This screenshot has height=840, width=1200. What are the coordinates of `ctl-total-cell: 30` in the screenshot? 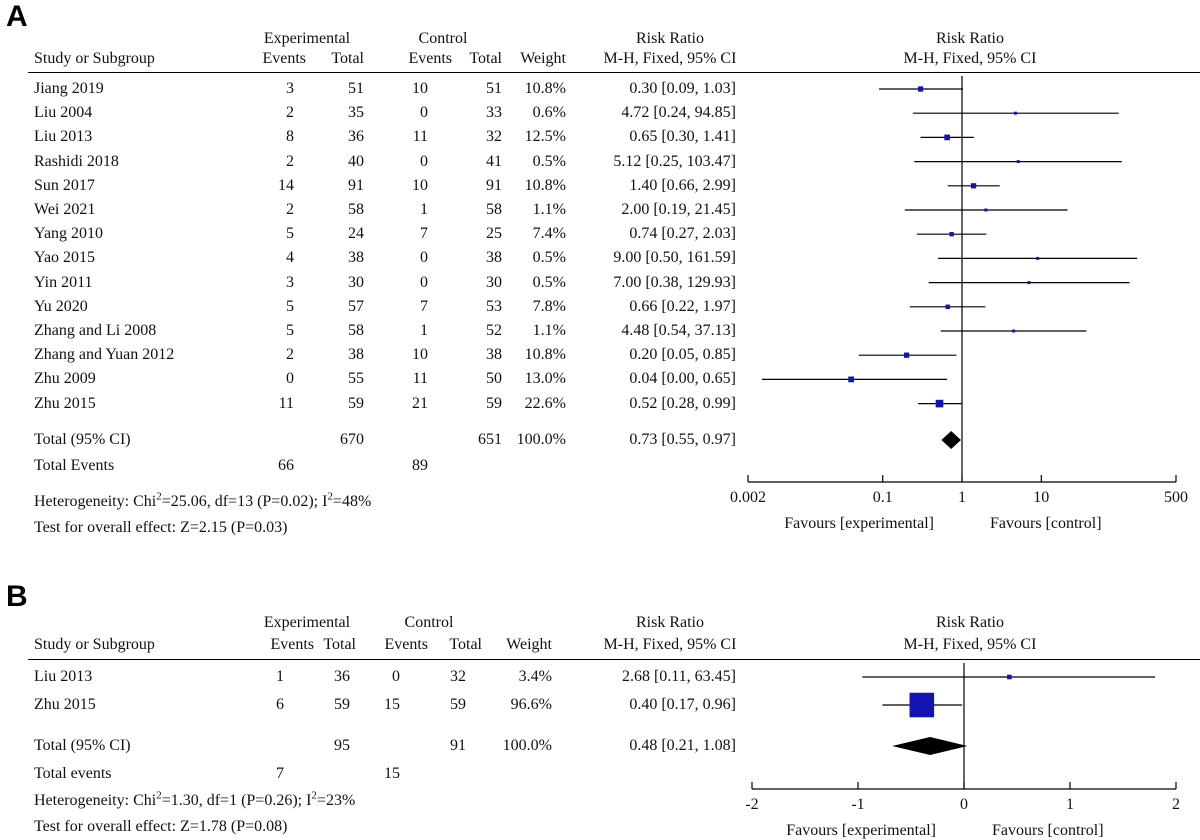 It's located at (494, 282).